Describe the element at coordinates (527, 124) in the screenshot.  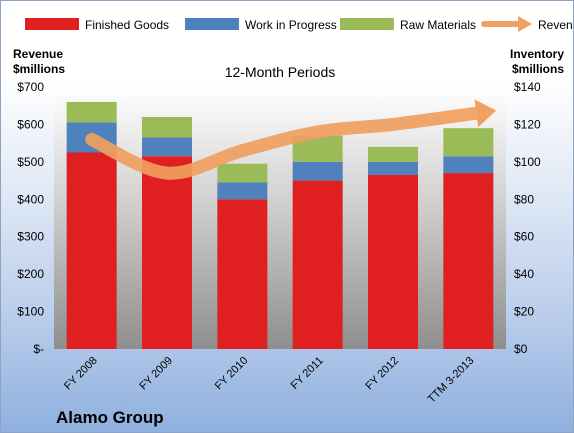
I see `right-tick-label: $120` at that location.